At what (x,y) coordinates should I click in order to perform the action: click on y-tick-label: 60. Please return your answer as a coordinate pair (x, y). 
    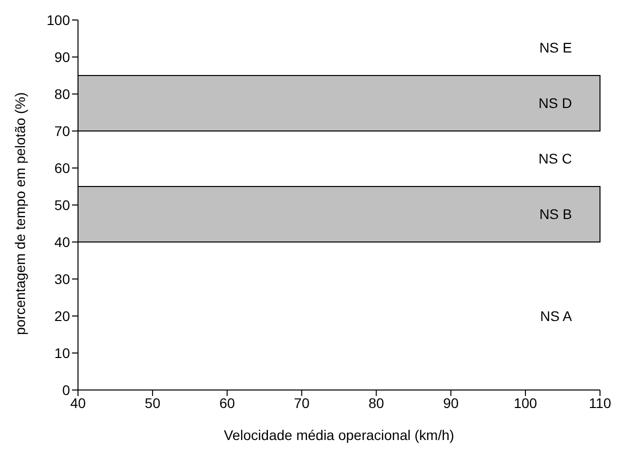
    Looking at the image, I should click on (62, 168).